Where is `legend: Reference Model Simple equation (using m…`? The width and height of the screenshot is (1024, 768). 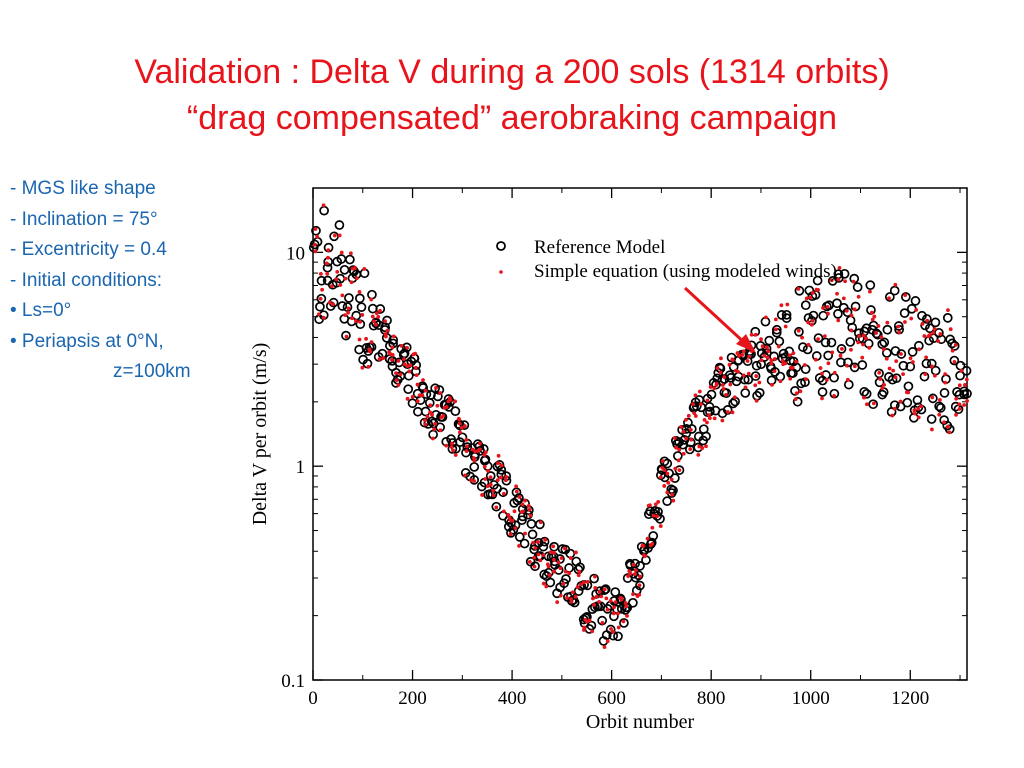 legend: Reference Model Simple equation (using m… is located at coordinates (666, 259).